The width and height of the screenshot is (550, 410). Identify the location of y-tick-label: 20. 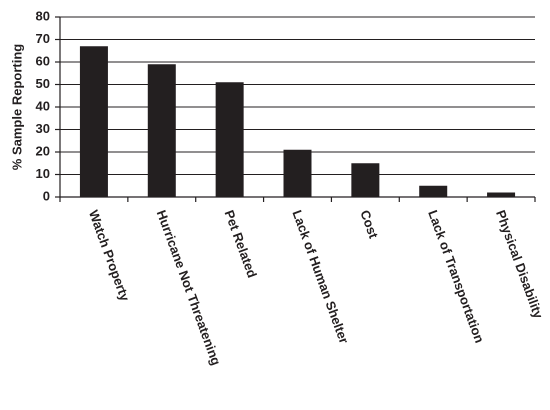
(43, 150).